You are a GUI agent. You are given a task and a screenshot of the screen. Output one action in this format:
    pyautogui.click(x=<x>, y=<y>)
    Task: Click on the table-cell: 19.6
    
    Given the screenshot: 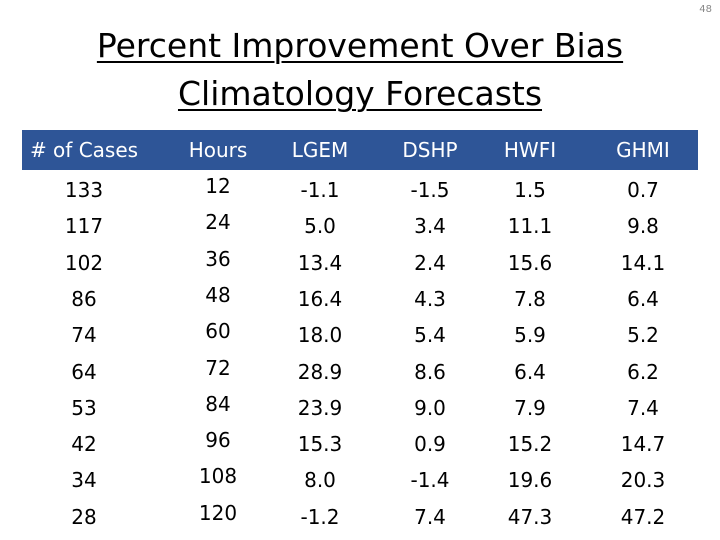 What is the action you would take?
    pyautogui.click(x=530, y=480)
    